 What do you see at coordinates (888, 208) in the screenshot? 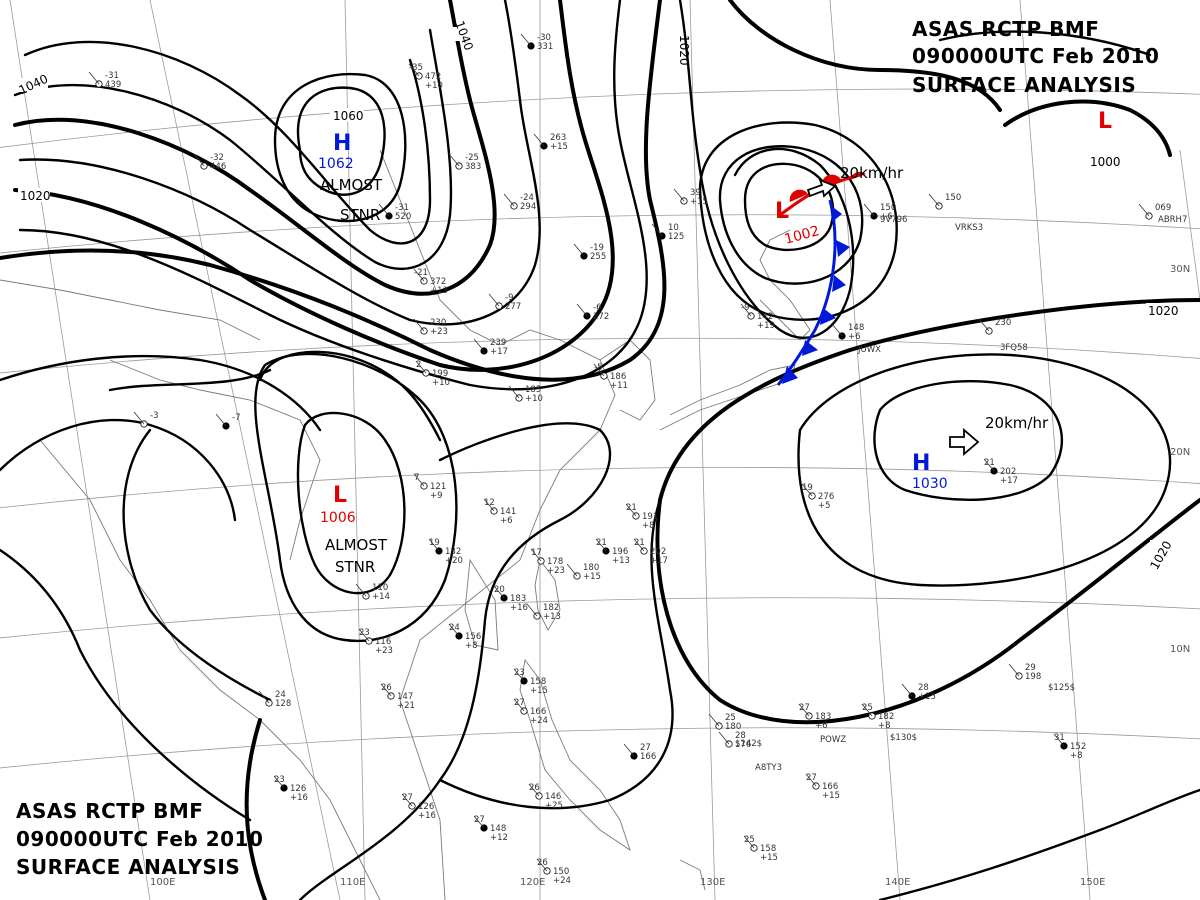
I see `station-value: 150` at bounding box center [888, 208].